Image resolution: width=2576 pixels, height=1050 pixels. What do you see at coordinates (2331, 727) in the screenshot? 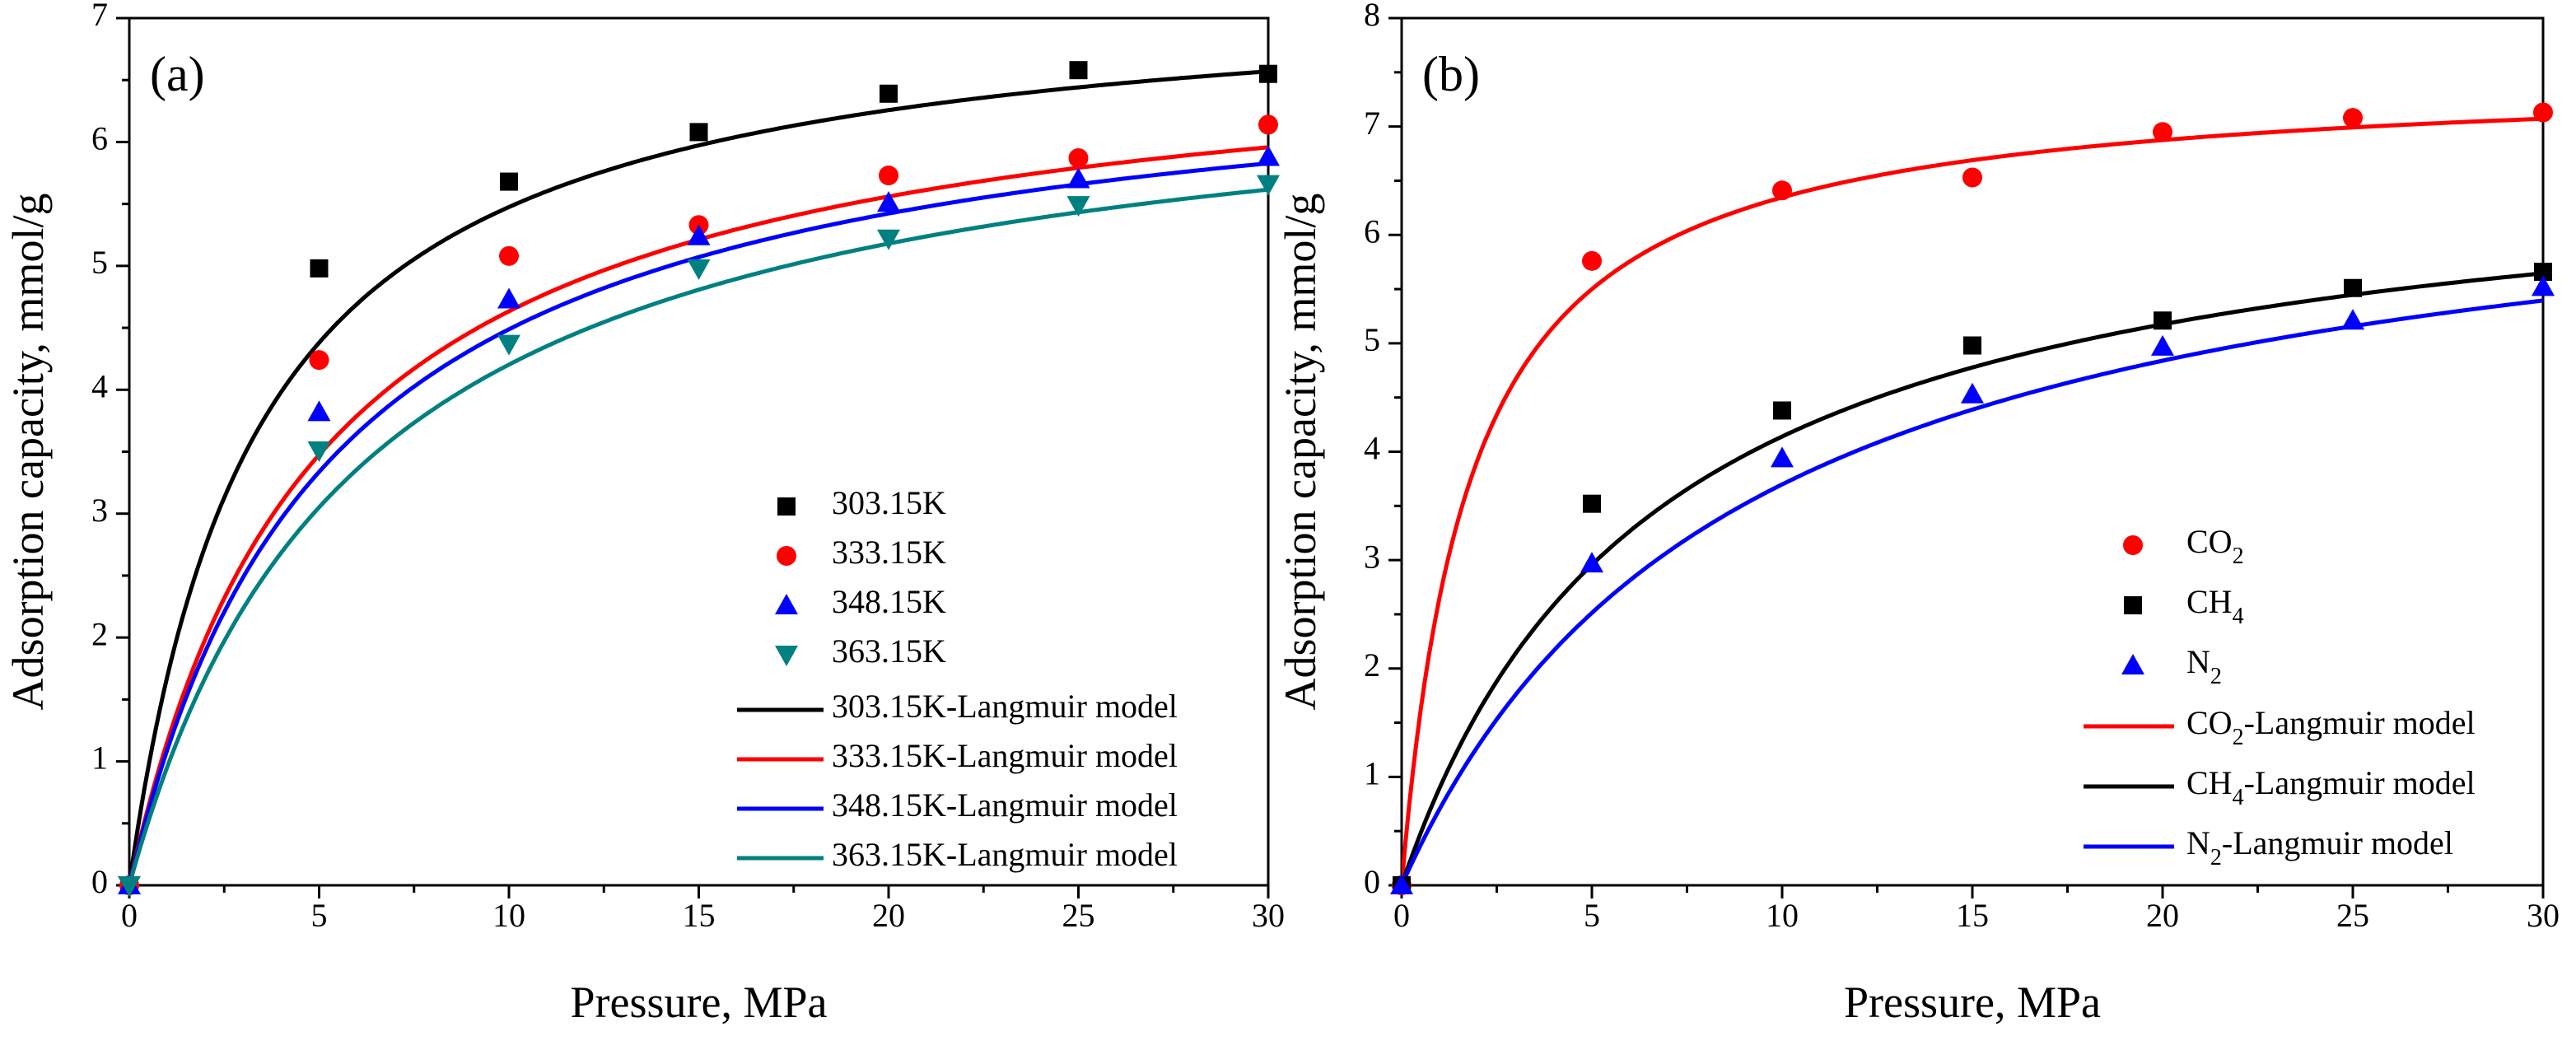
I see `legend-label: CO2-Langmuir model` at bounding box center [2331, 727].